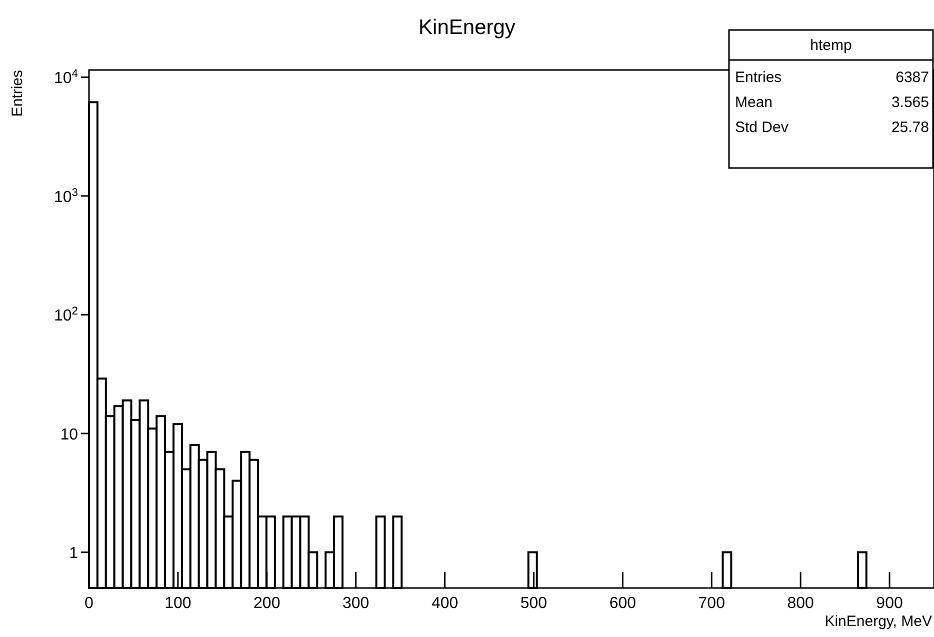 Image resolution: width=934 pixels, height=637 pixels. Describe the element at coordinates (17, 93) in the screenshot. I see `y-axis-title: Entries` at that location.